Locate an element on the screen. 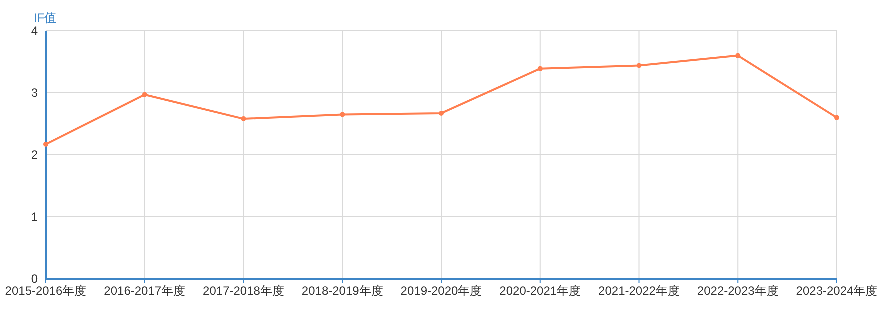 The width and height of the screenshot is (895, 316). x-tick-label: 2016-2017年度 is located at coordinates (145, 291).